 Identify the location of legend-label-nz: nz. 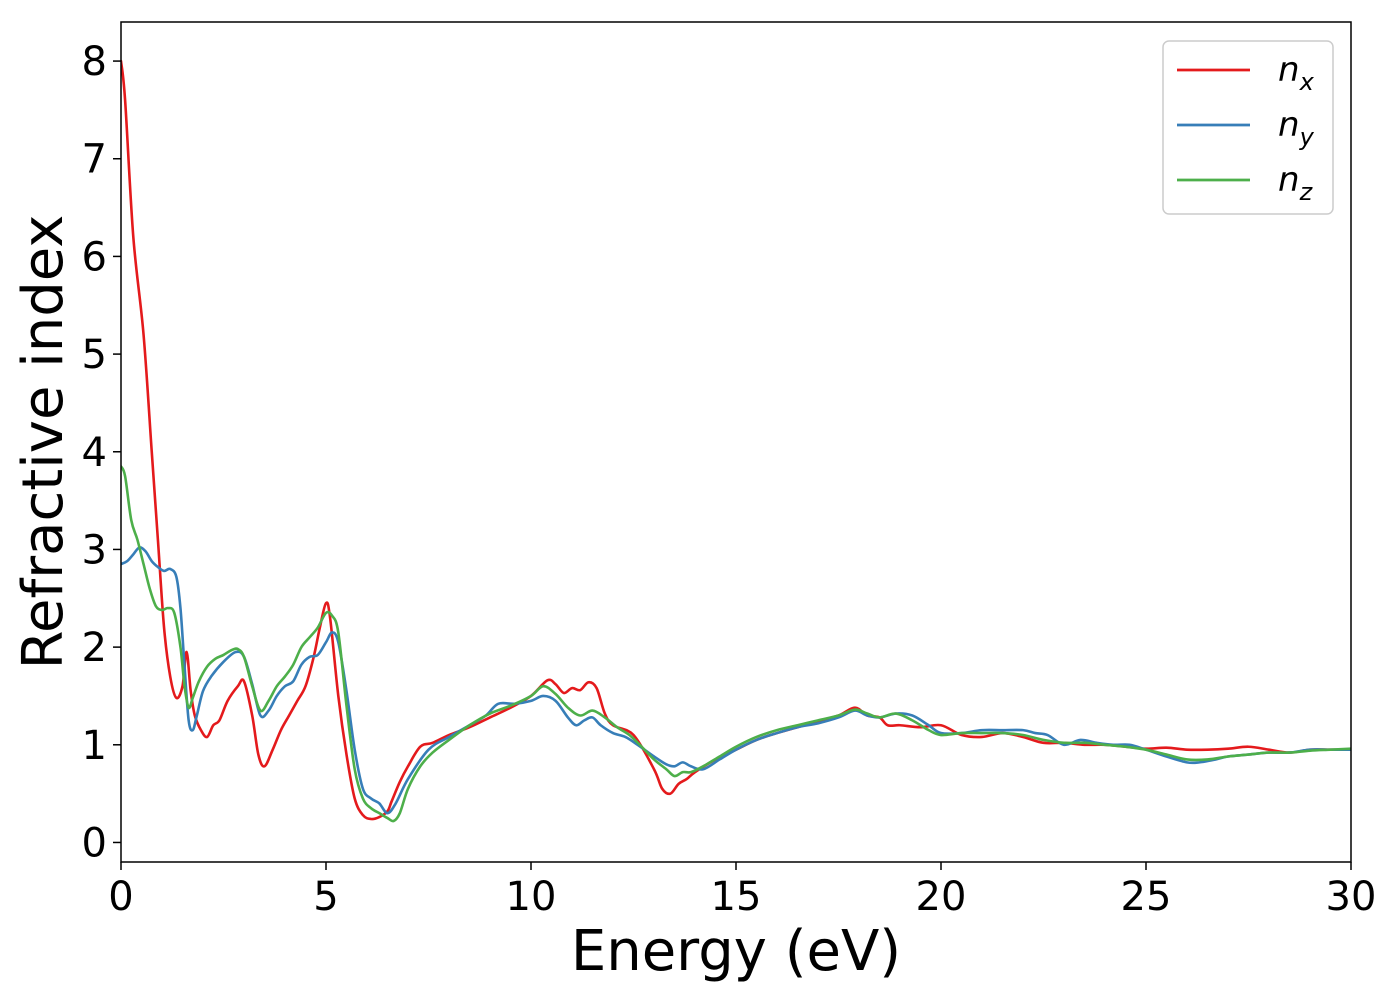
(1296, 183).